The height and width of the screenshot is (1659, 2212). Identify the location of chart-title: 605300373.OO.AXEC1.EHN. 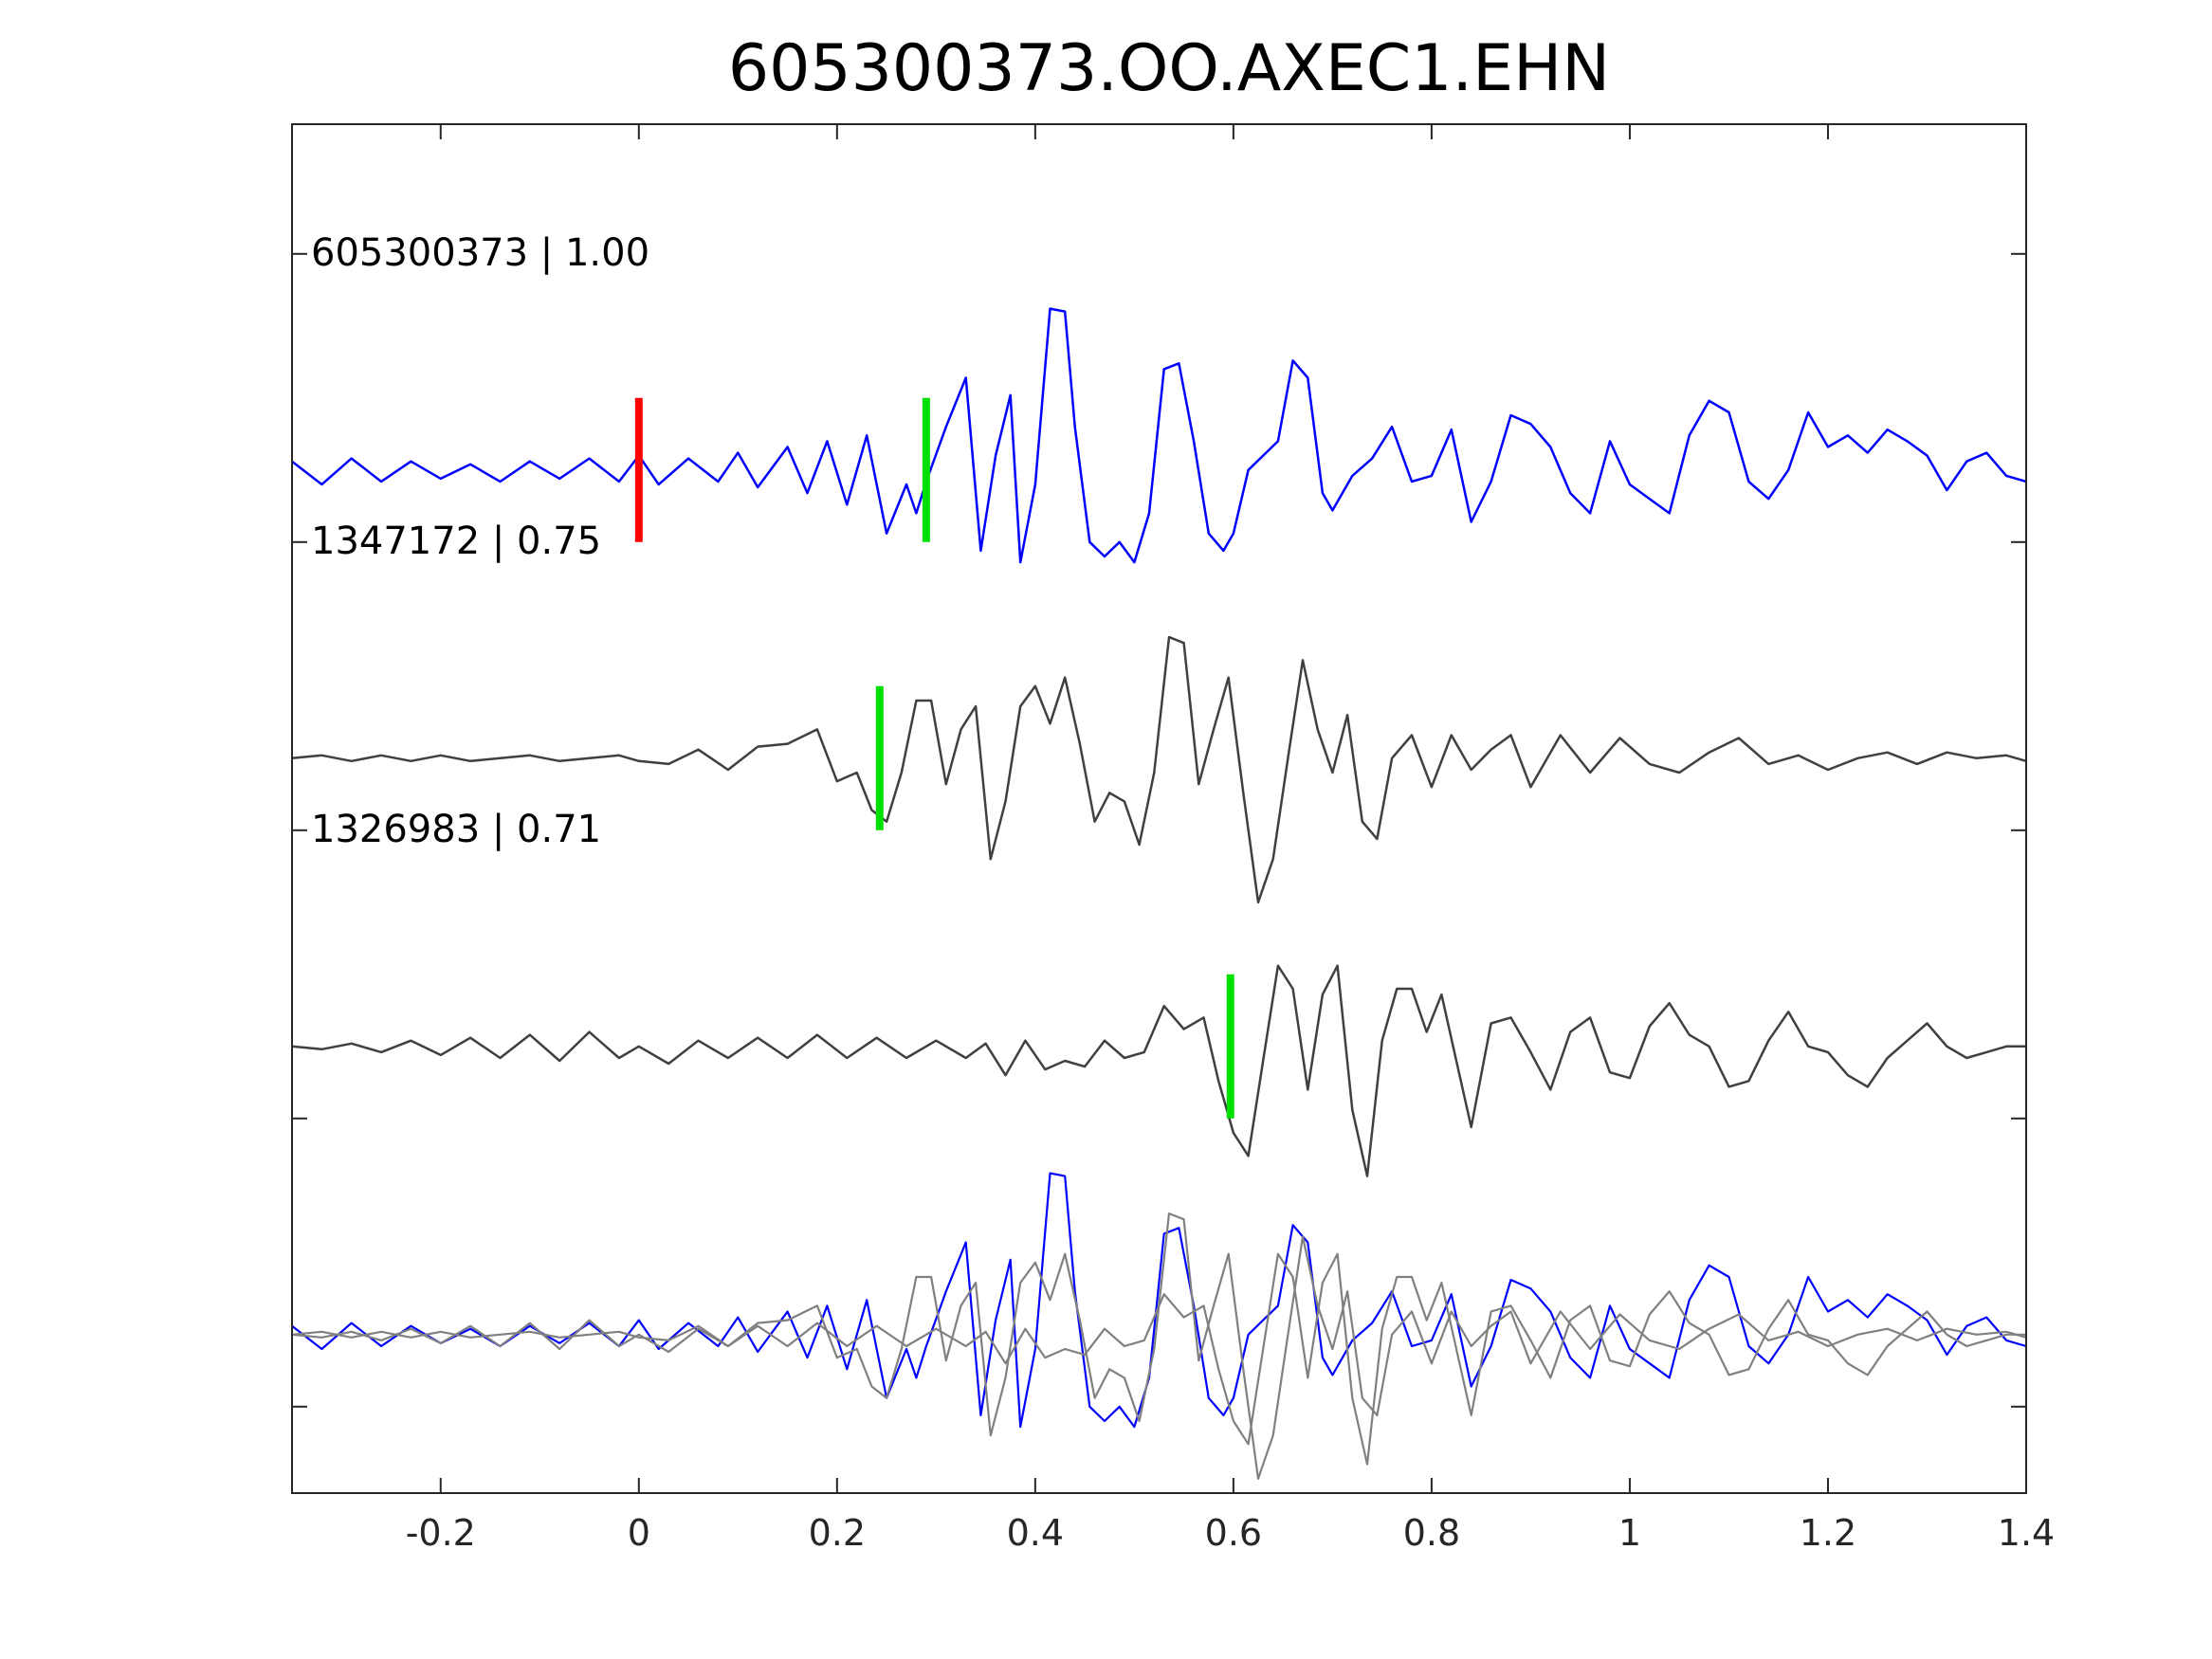
(1169, 68).